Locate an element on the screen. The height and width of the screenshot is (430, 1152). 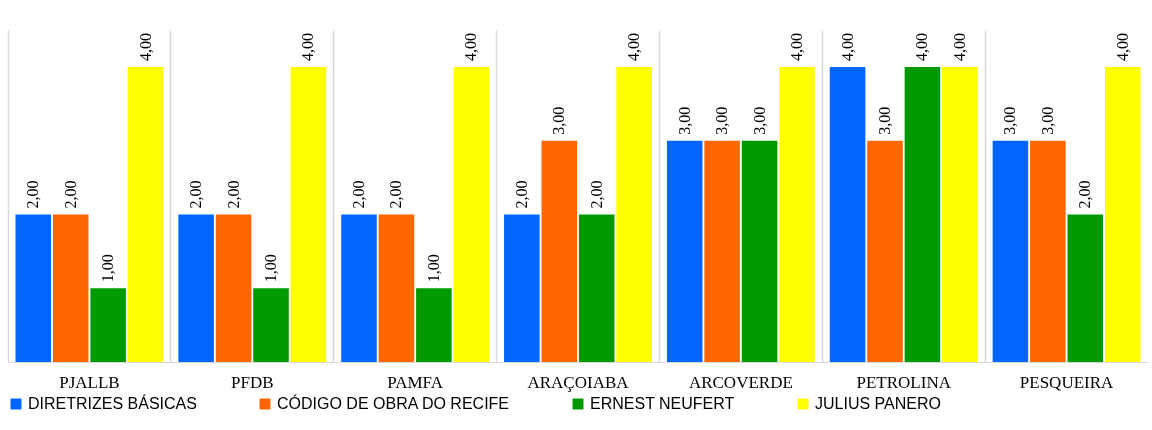
x-tick-label: ARCOVERDE is located at coordinates (740, 382).